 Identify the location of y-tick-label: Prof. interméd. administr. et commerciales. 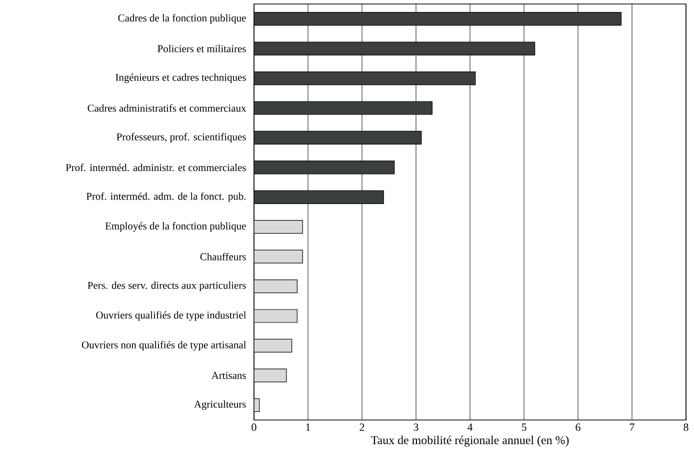
(156, 168).